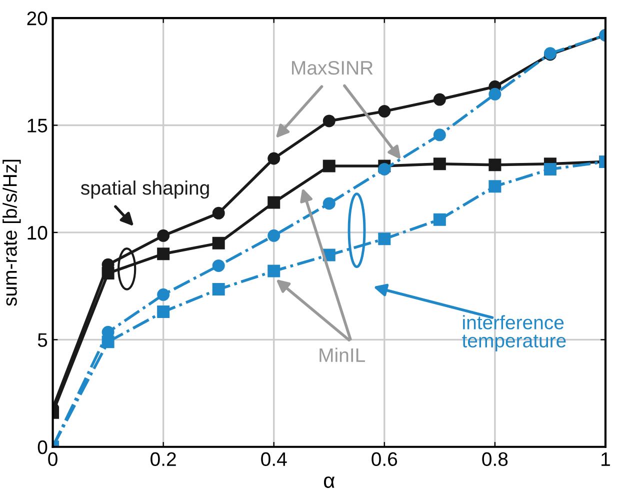 The image size is (621, 501). Describe the element at coordinates (163, 459) in the screenshot. I see `x-tick-label: 0.2` at that location.